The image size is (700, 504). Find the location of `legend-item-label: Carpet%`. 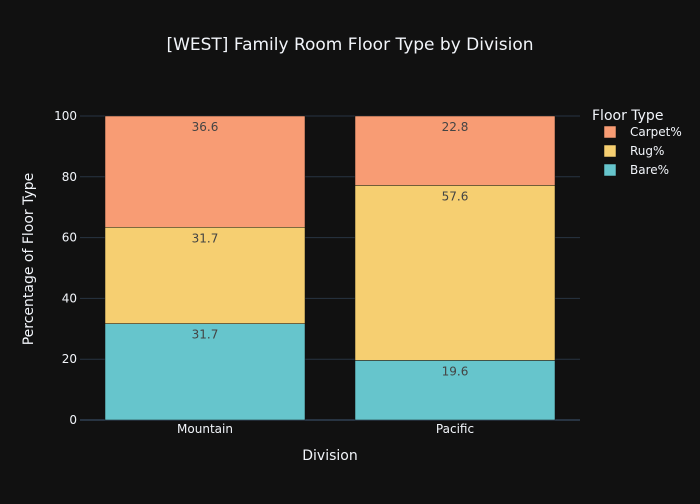

legend-item-label: Carpet% is located at coordinates (656, 132).